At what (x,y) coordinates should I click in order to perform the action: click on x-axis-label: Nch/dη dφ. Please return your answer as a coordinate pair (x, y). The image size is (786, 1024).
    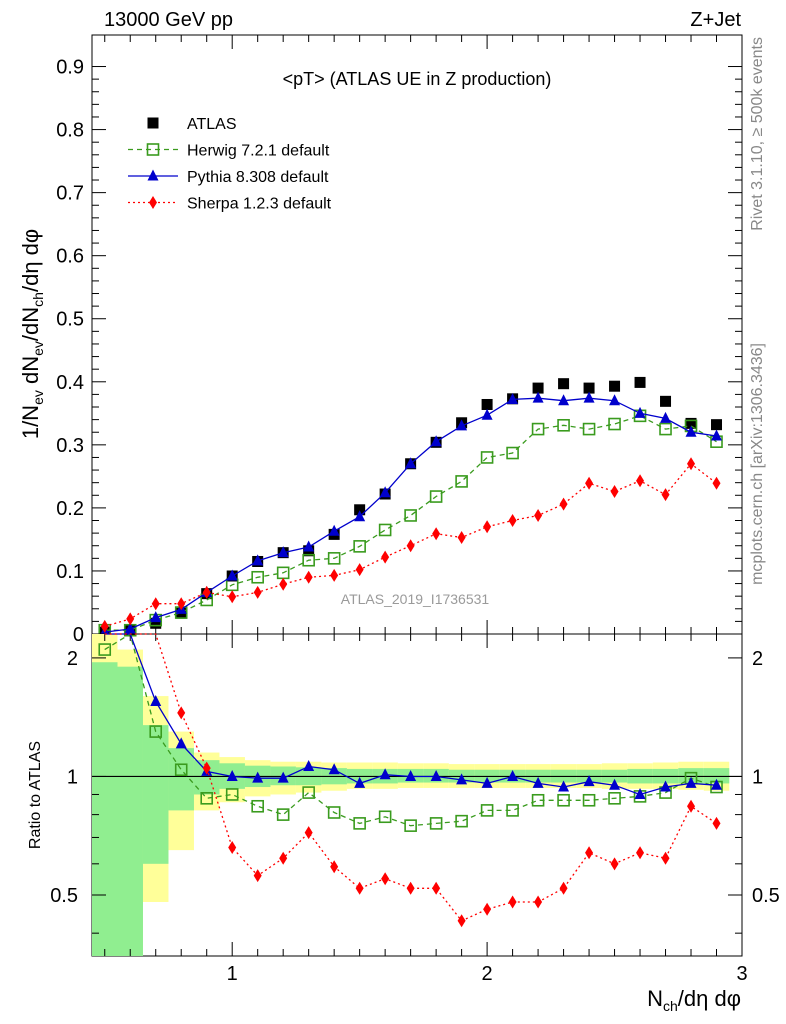
    Looking at the image, I should click on (694, 1000).